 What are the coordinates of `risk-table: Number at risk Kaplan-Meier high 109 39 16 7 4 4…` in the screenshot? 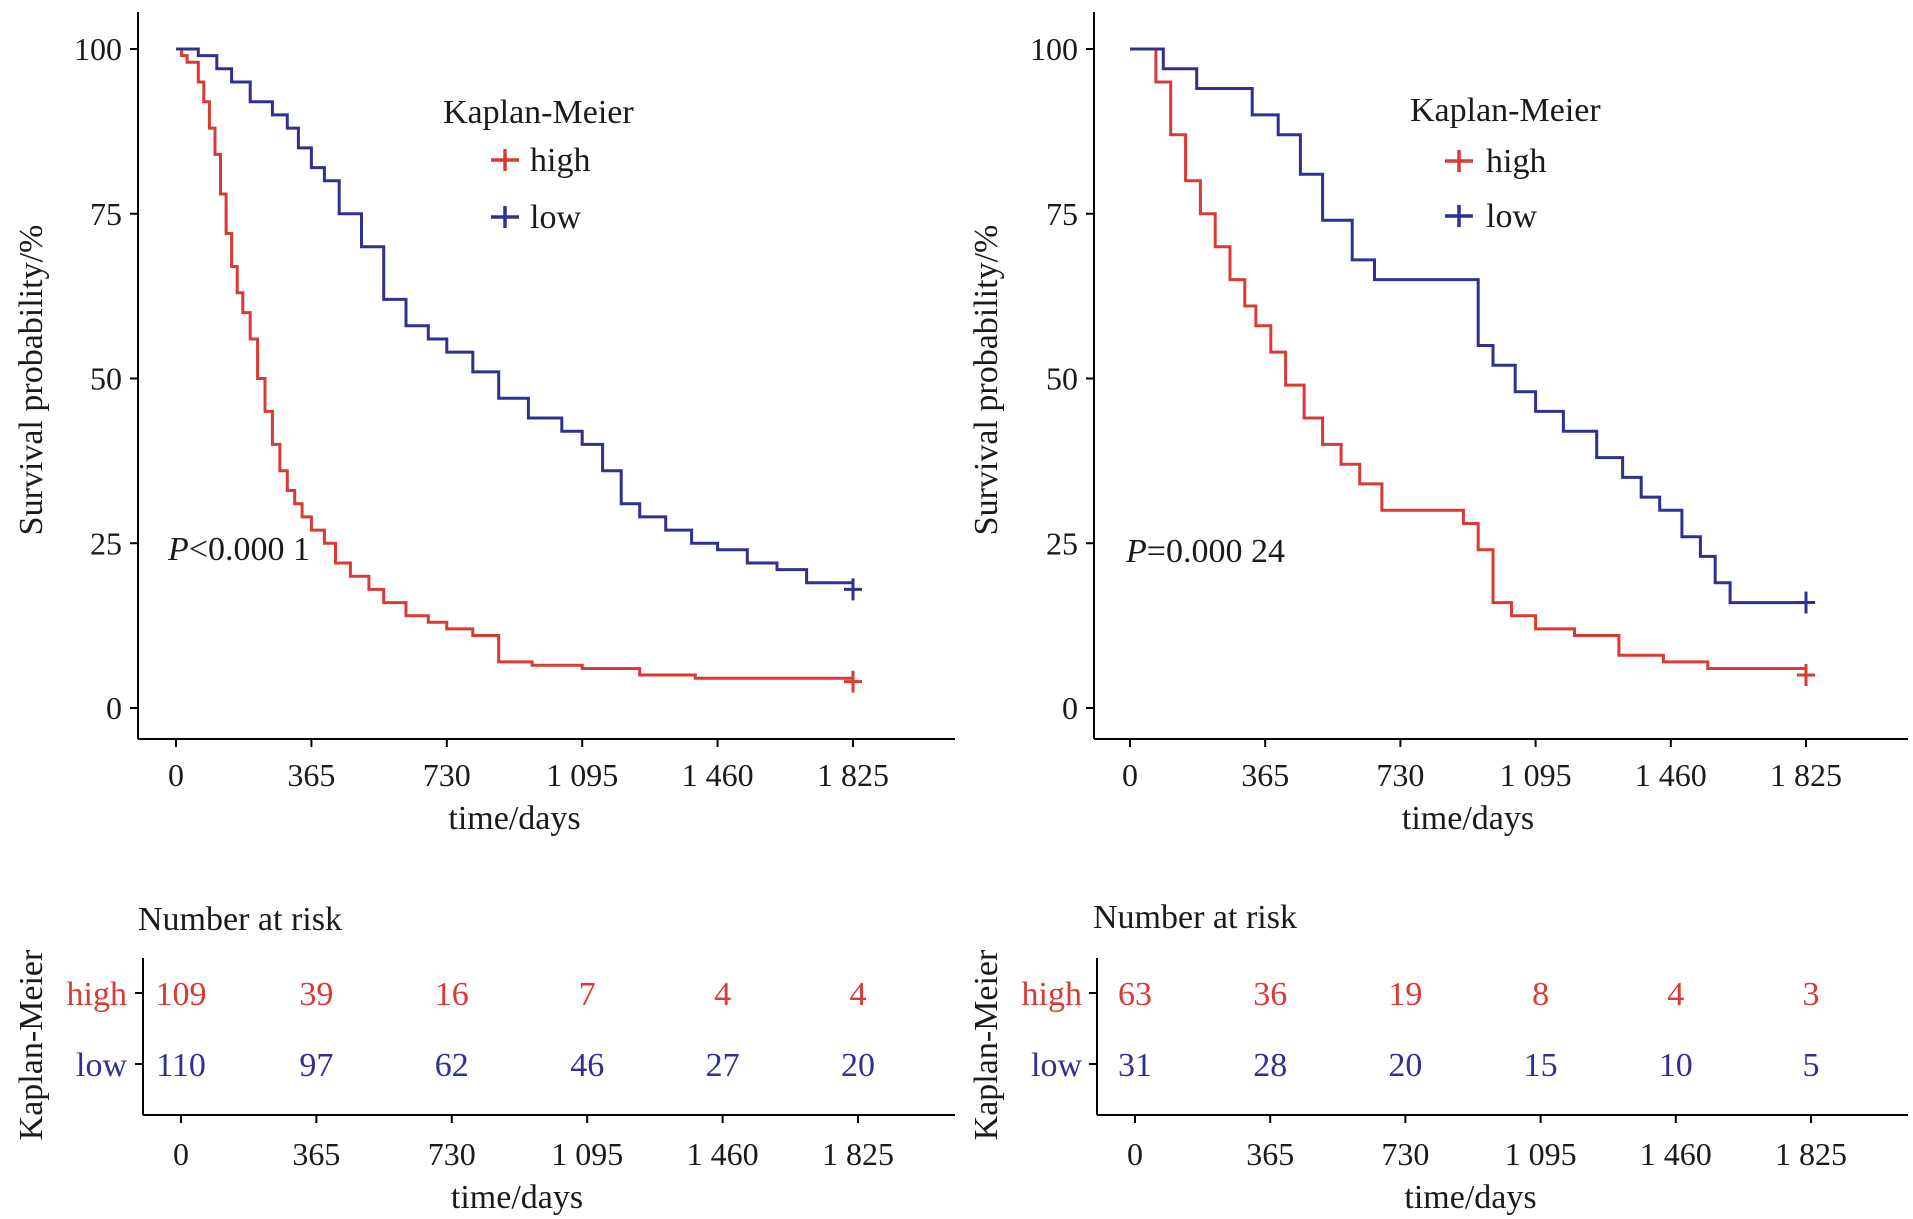 It's located at (484, 1058).